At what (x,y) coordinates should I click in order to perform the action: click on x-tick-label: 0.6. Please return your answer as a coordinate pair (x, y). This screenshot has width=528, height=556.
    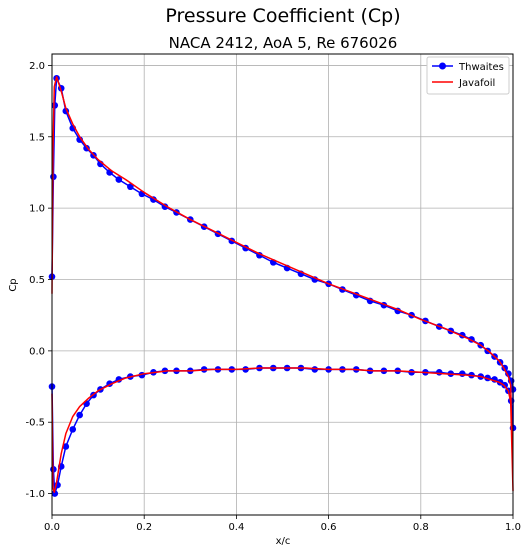
    Looking at the image, I should click on (329, 527).